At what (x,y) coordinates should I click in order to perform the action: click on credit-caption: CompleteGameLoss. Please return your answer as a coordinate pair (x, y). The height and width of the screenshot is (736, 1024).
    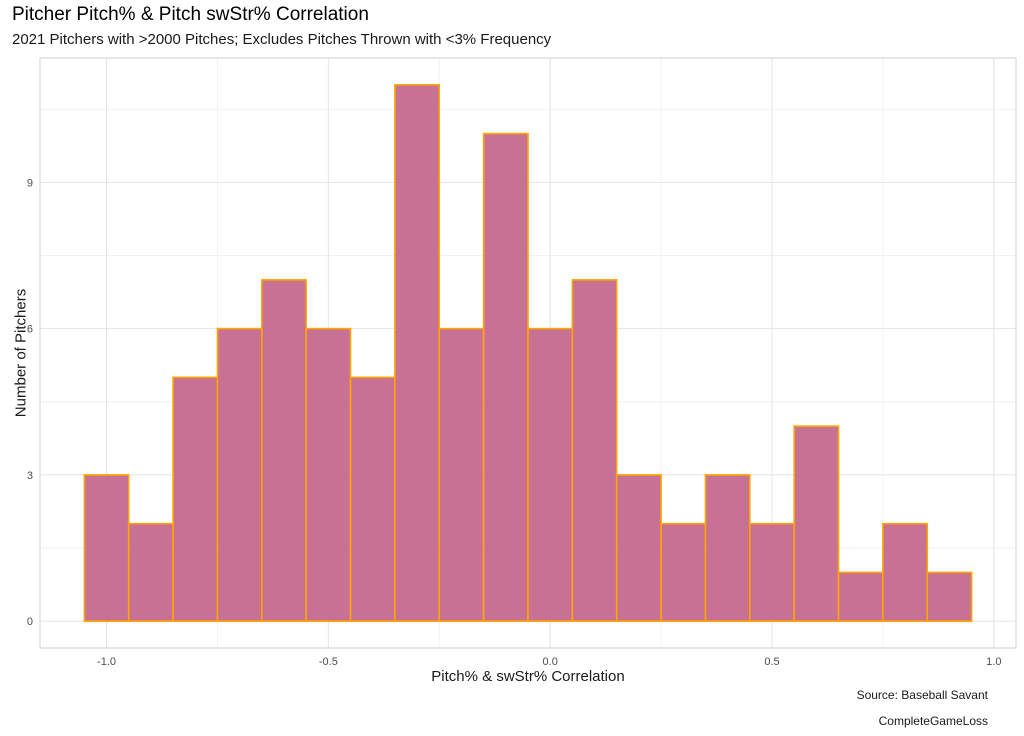
    Looking at the image, I should click on (933, 721).